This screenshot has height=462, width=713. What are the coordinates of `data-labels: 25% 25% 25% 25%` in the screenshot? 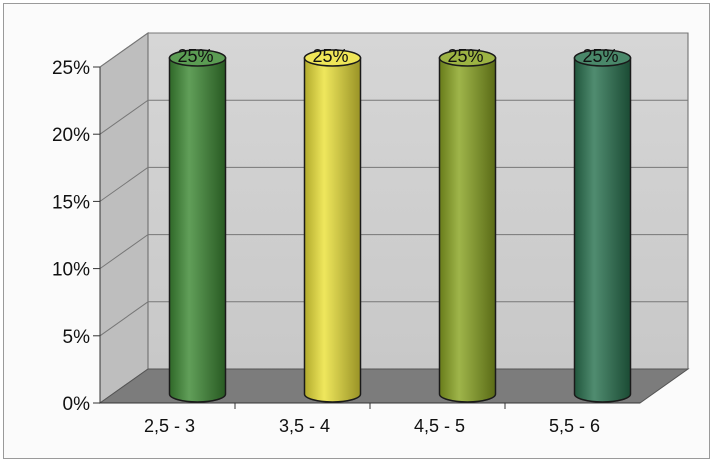 It's located at (397, 56).